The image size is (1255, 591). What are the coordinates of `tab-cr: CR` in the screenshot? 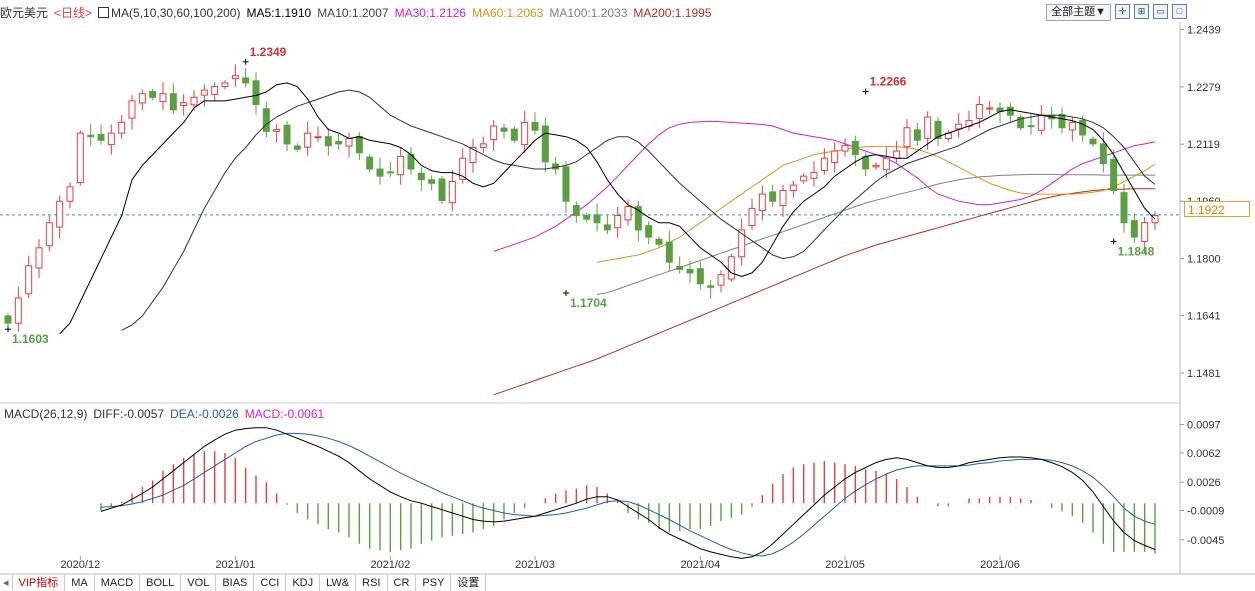 It's located at (402, 583).